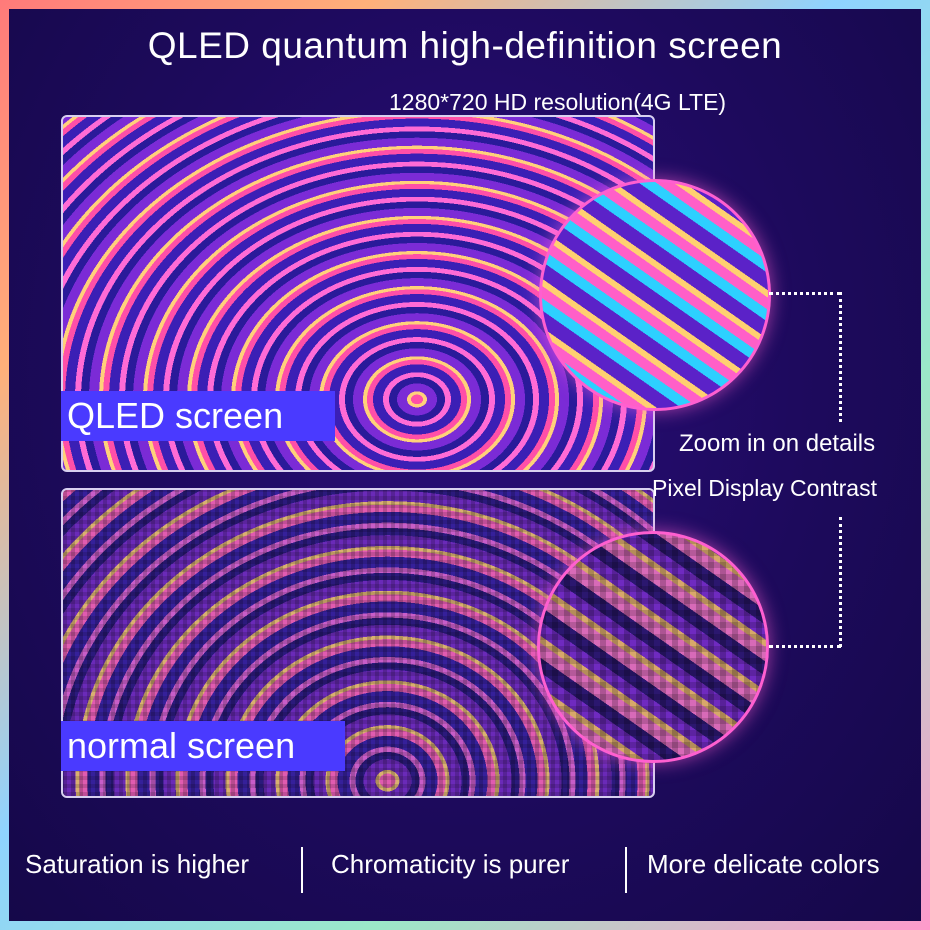 Image resolution: width=930 pixels, height=930 pixels. I want to click on zoom-caption: Zoom in on details, so click(777, 443).